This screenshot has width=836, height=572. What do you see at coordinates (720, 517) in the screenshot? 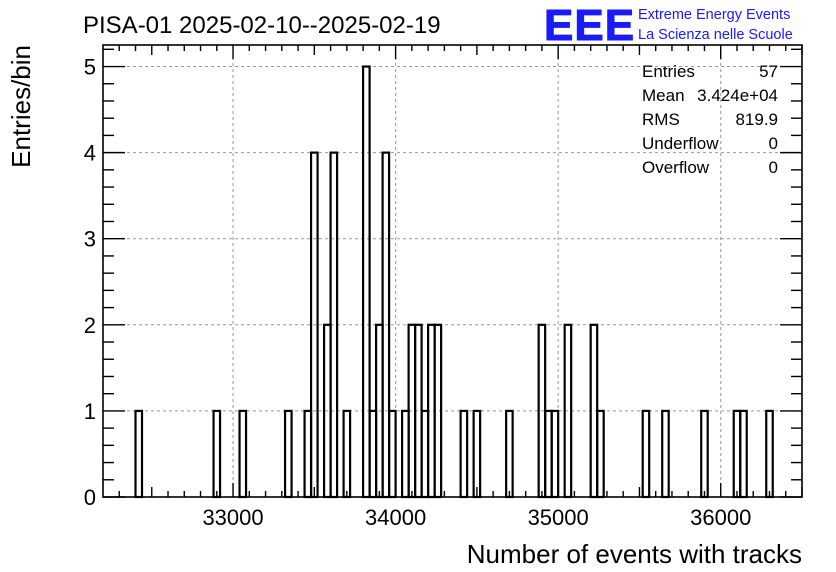
I see `x-tick-label: 36000` at bounding box center [720, 517].